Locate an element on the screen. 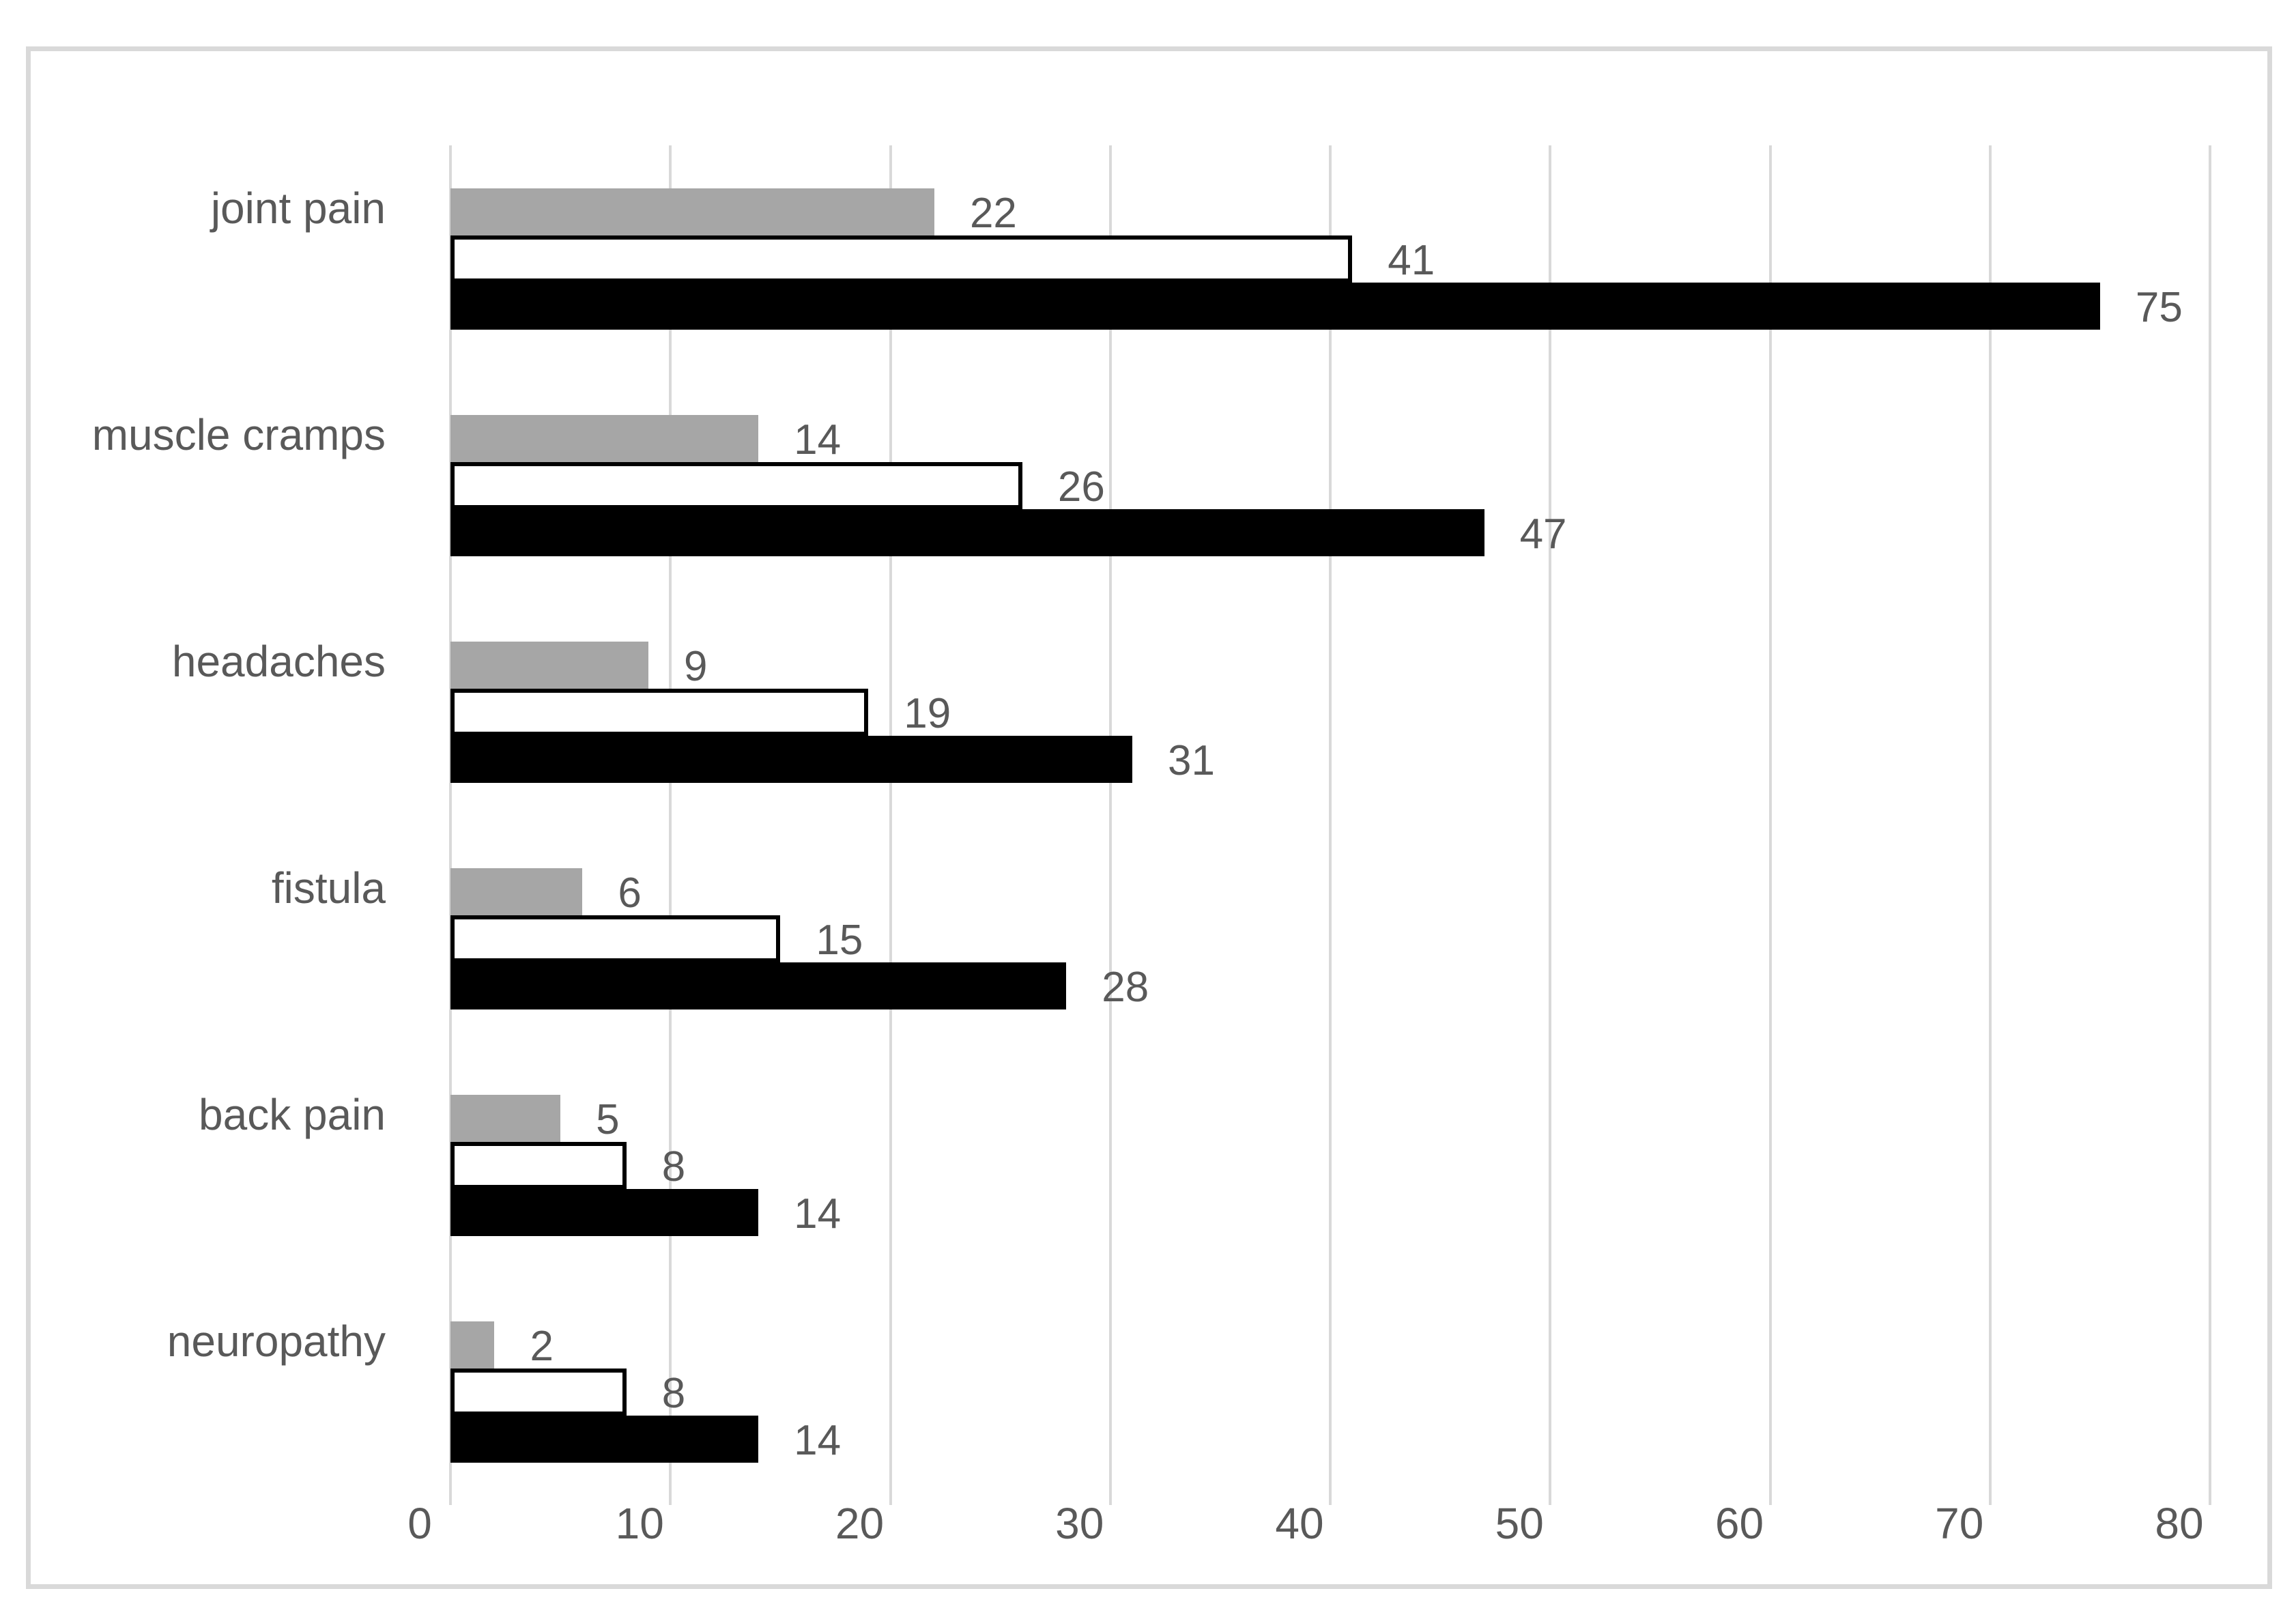 The width and height of the screenshot is (2296, 1619). x-axis-tick-60: 60 is located at coordinates (1739, 1523).